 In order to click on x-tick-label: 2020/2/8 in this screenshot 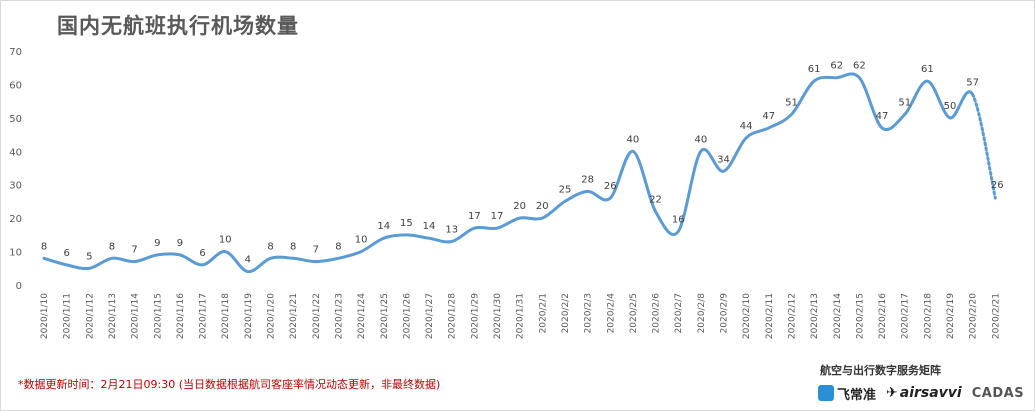, I will do `click(702, 313)`.